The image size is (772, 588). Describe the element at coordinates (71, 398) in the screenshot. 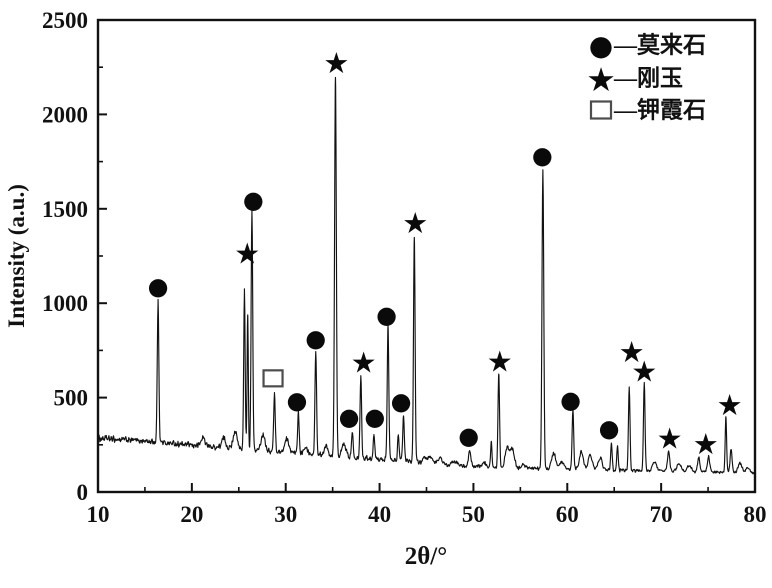

I see `y-tick-label: 500` at that location.